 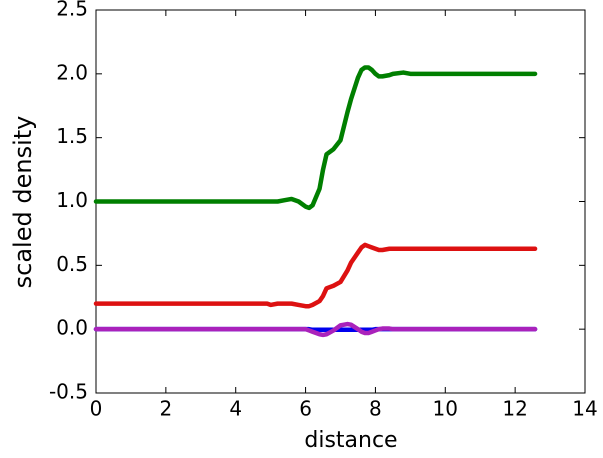 I want to click on x-tick-label: 4, so click(x=235, y=409).